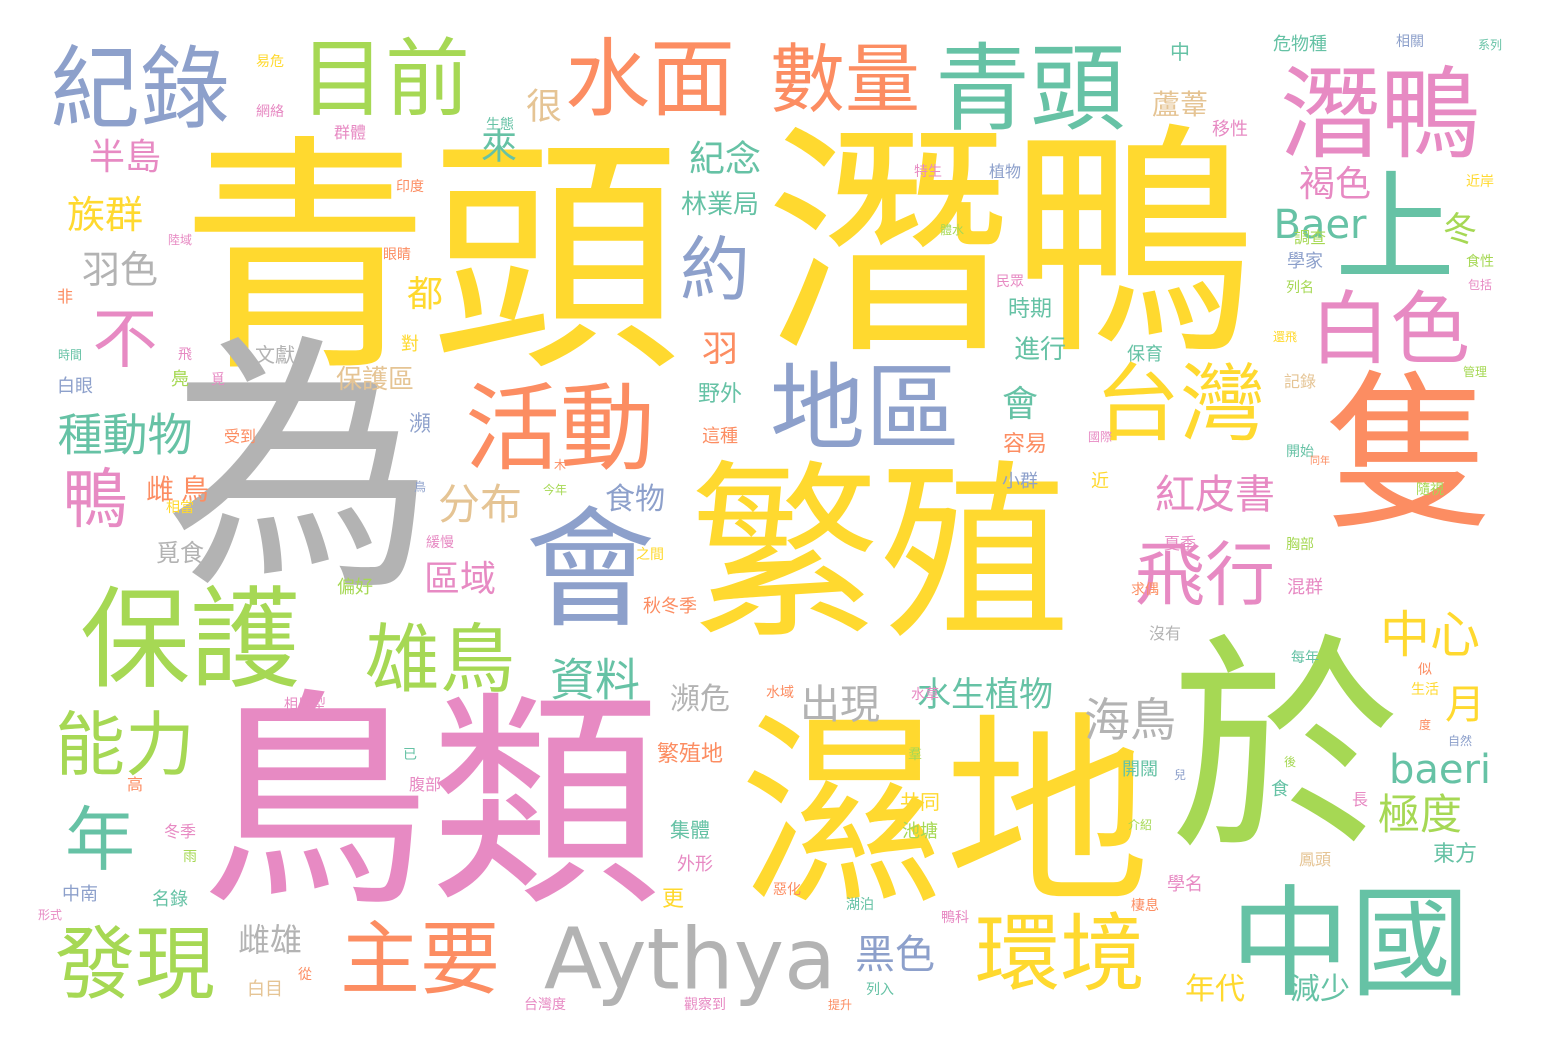  I want to click on cloud-word: 自然, so click(1460, 741).